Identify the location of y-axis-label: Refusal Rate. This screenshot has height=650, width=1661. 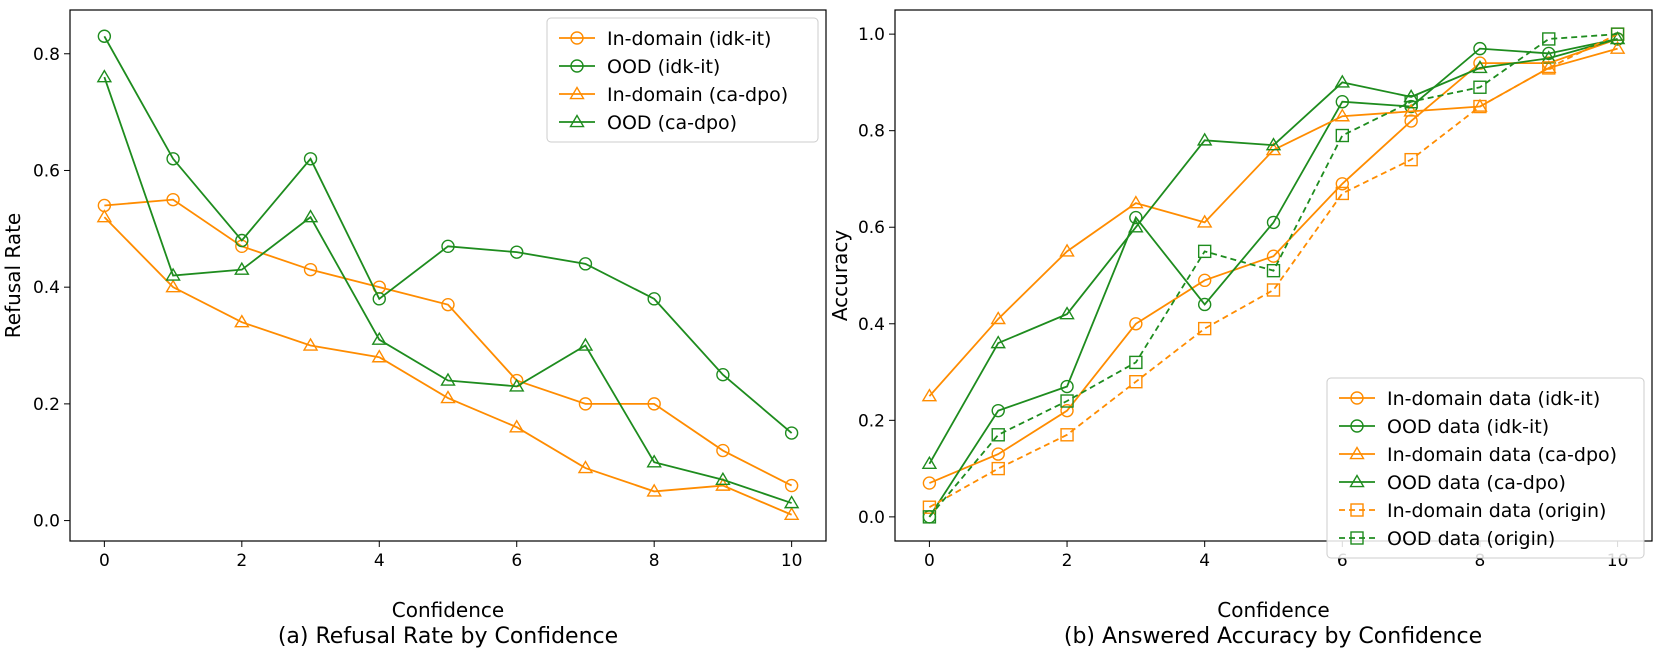
(13, 275).